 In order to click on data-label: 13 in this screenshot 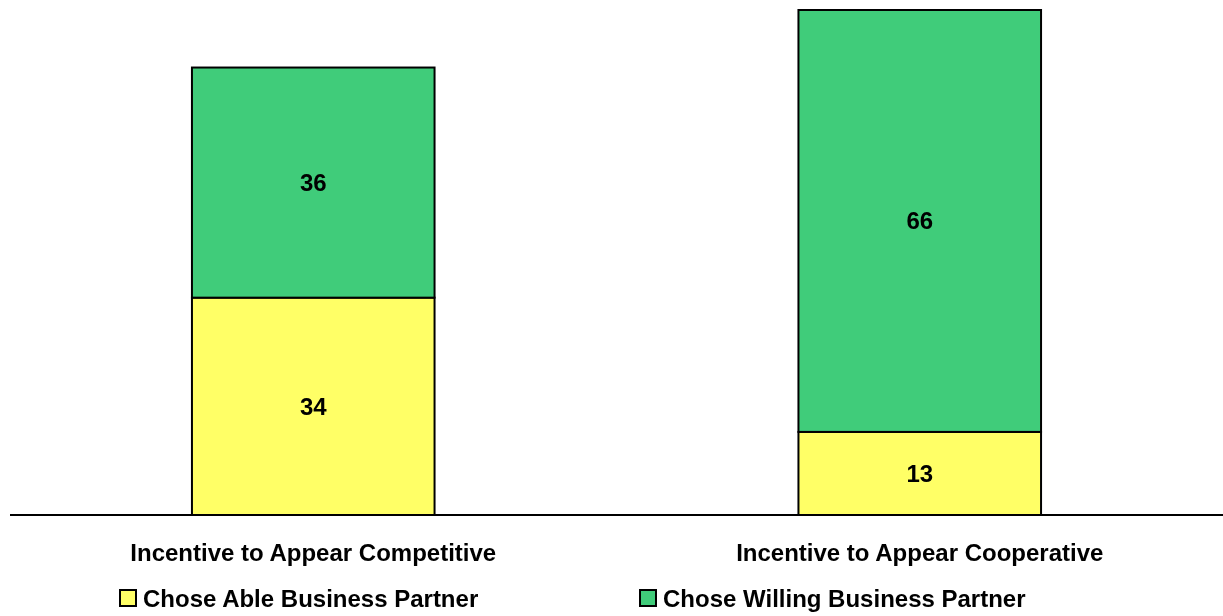, I will do `click(920, 473)`.